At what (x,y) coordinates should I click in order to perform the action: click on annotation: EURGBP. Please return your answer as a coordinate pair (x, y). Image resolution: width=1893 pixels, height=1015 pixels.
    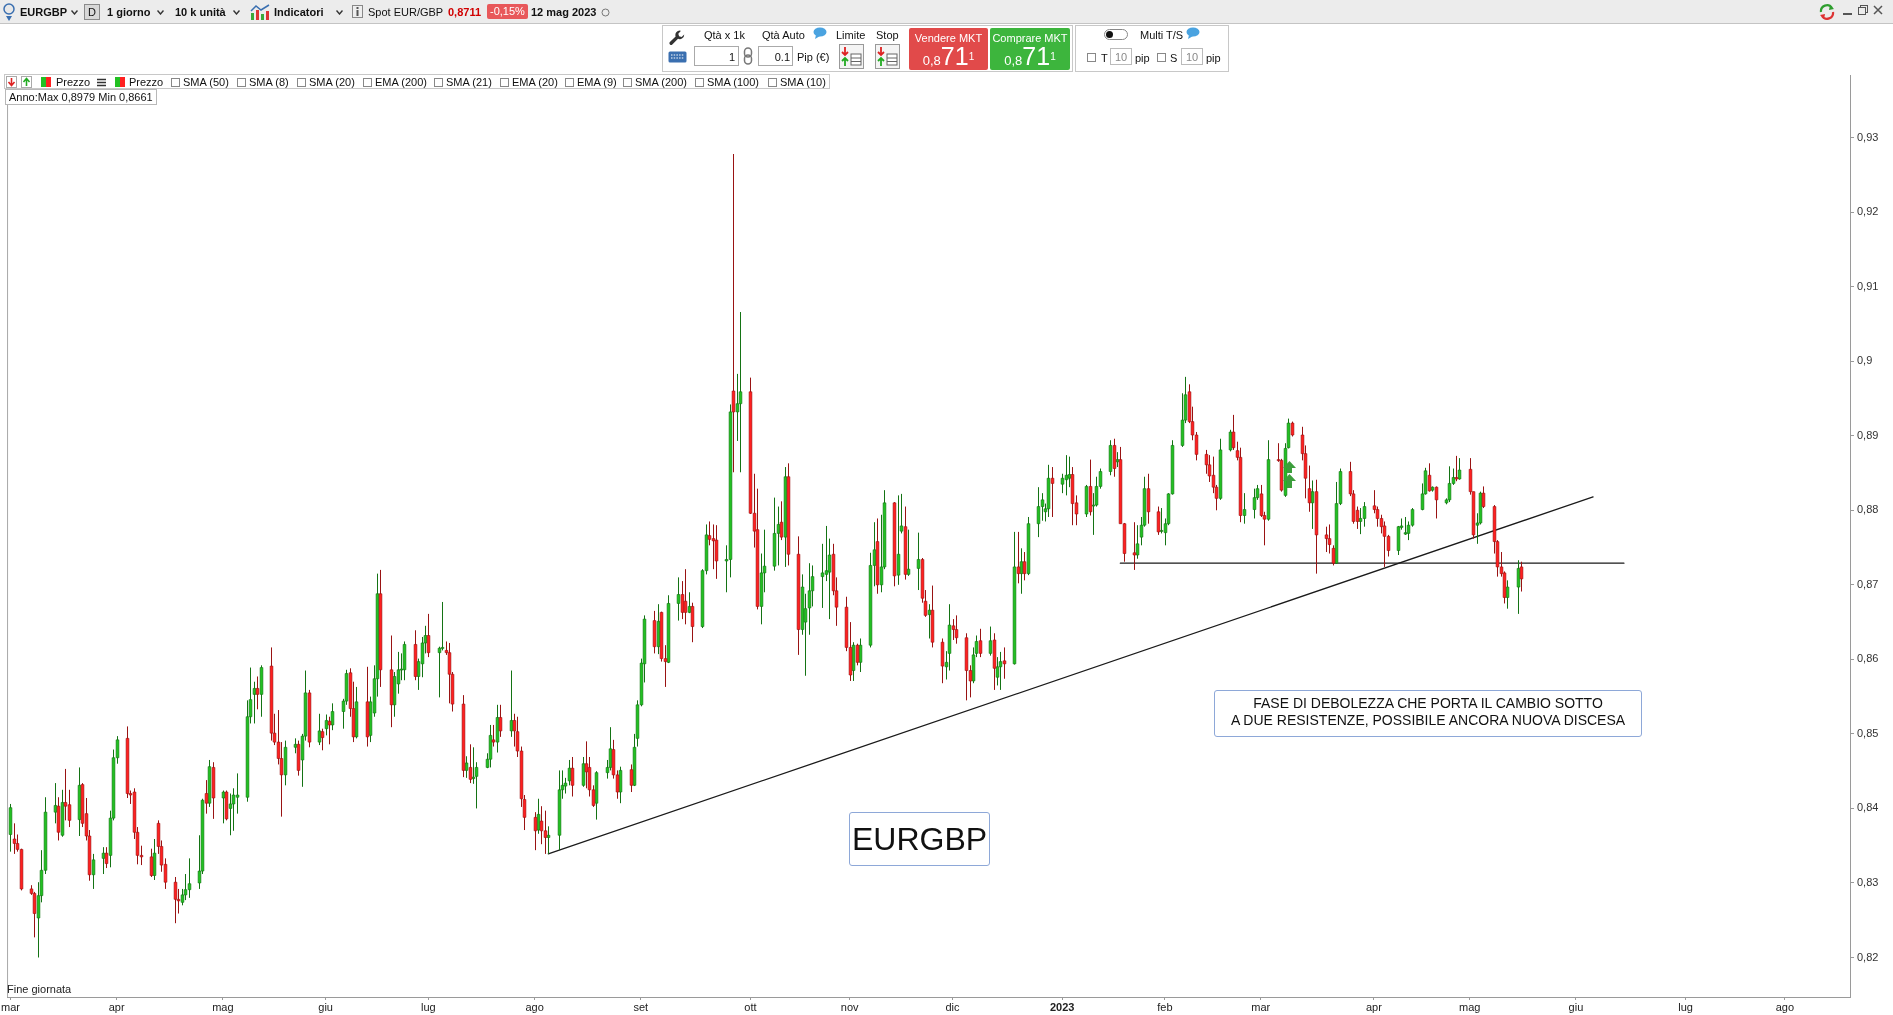
    Looking at the image, I should click on (919, 839).